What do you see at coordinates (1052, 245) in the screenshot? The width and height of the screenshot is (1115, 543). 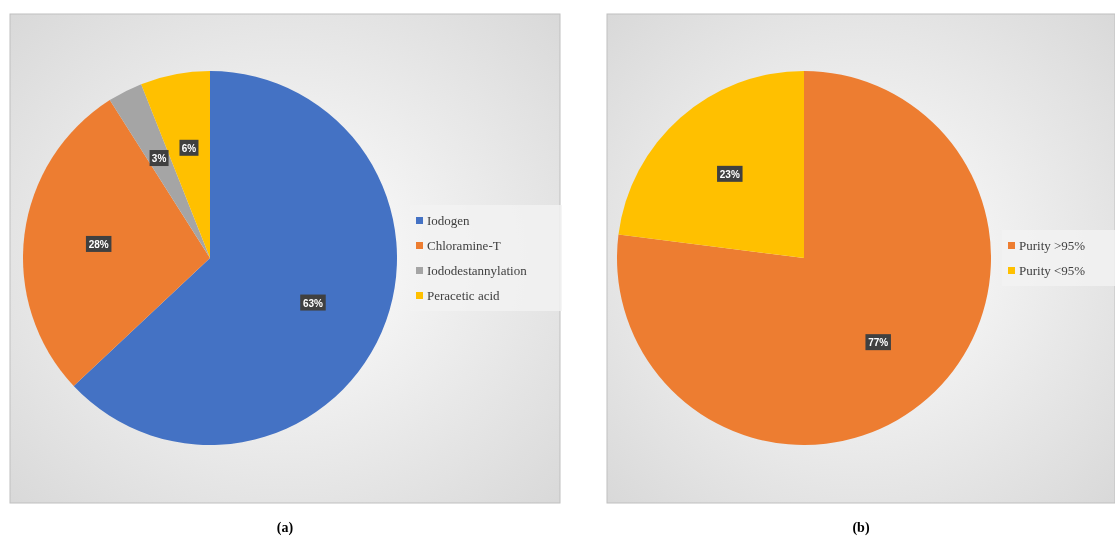 I see `legend-label: Purity >95%` at bounding box center [1052, 245].